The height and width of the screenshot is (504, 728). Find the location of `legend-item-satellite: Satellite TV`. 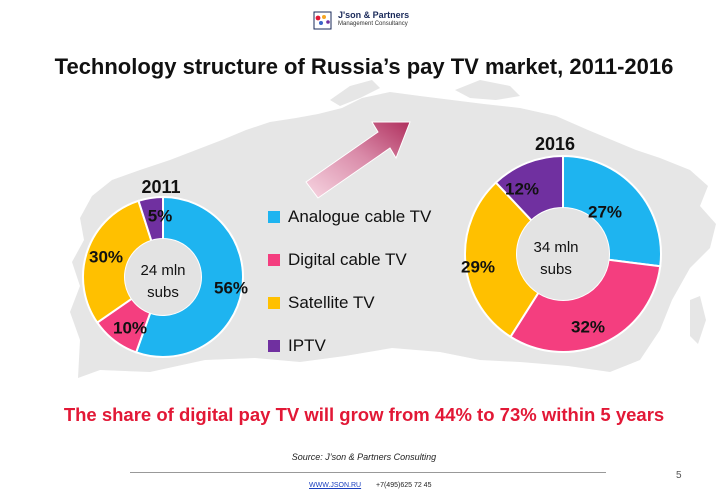

legend-item-satellite: Satellite TV is located at coordinates (349, 303).